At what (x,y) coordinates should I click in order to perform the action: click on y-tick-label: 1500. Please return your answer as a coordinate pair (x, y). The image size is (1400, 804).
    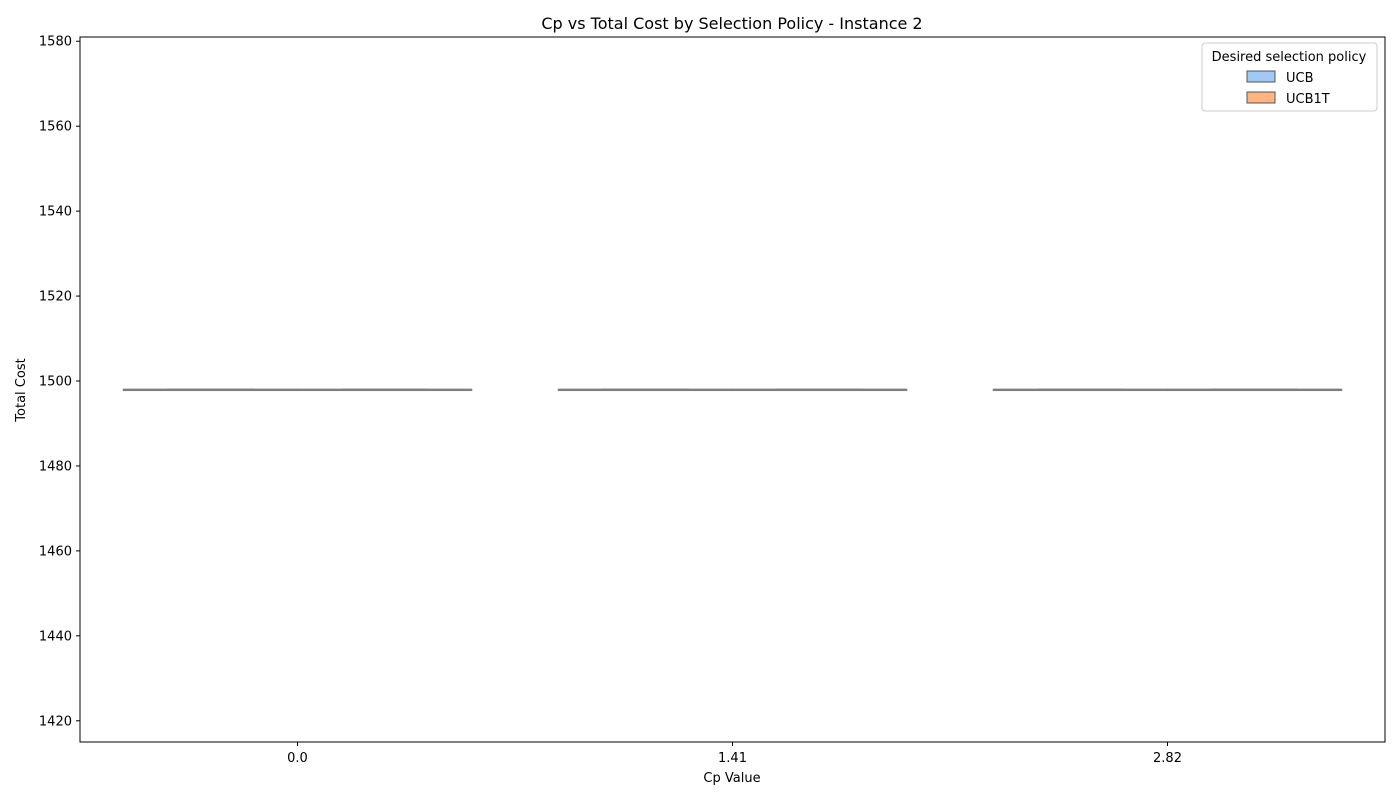
    Looking at the image, I should click on (55, 382).